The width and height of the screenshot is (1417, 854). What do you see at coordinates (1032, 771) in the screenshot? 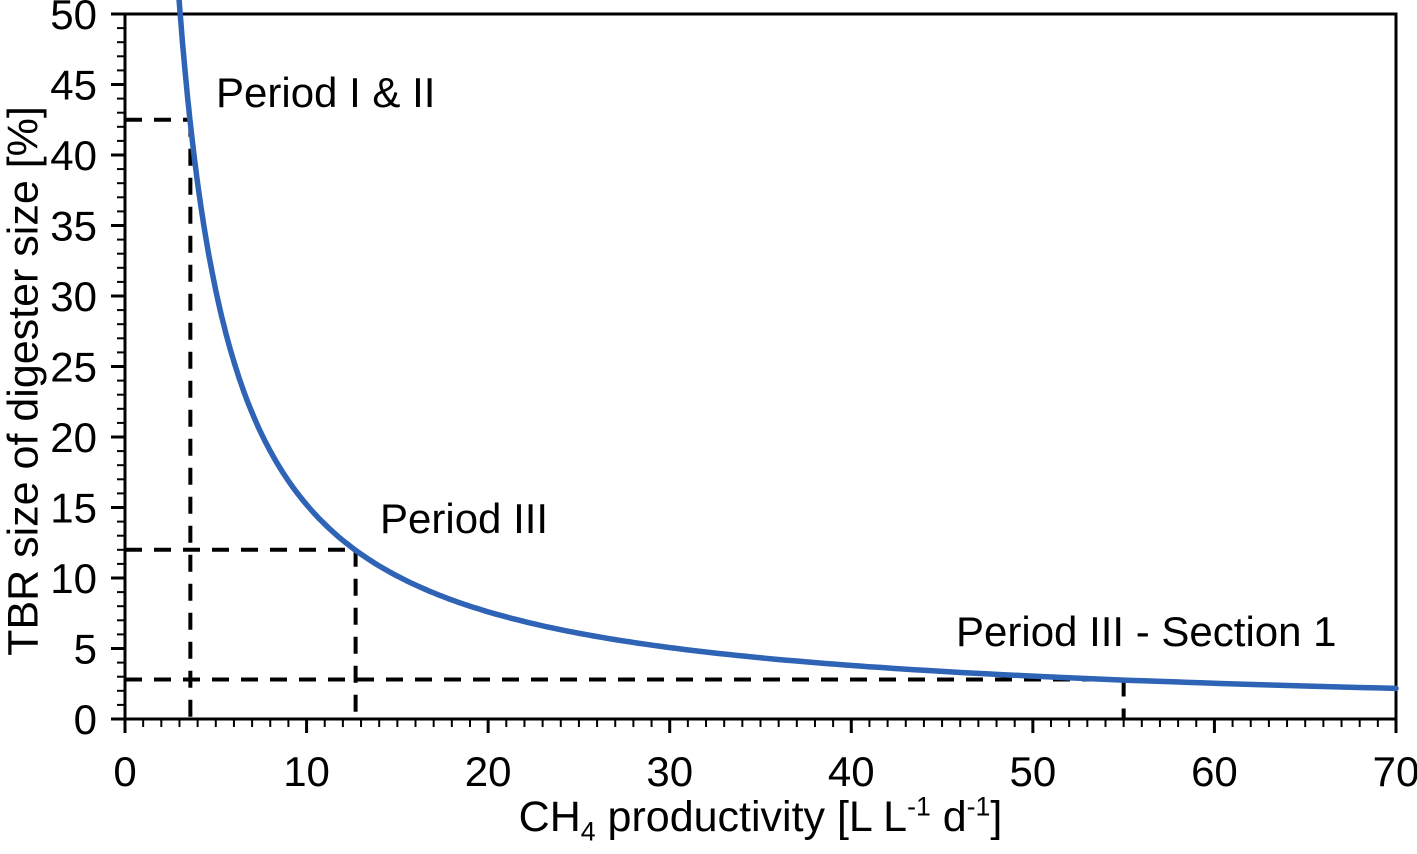
I see `x-tick-label: 50` at bounding box center [1032, 771].